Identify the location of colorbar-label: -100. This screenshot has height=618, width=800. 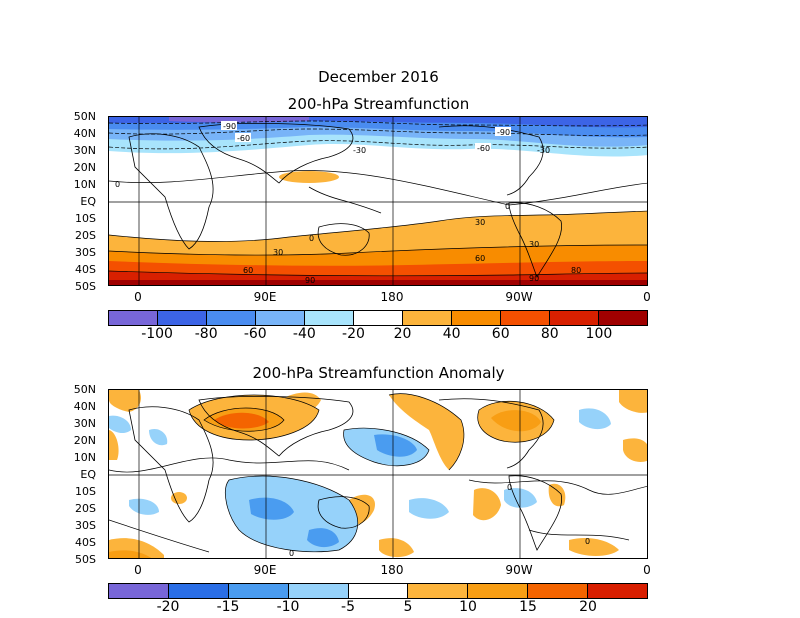
(157, 334).